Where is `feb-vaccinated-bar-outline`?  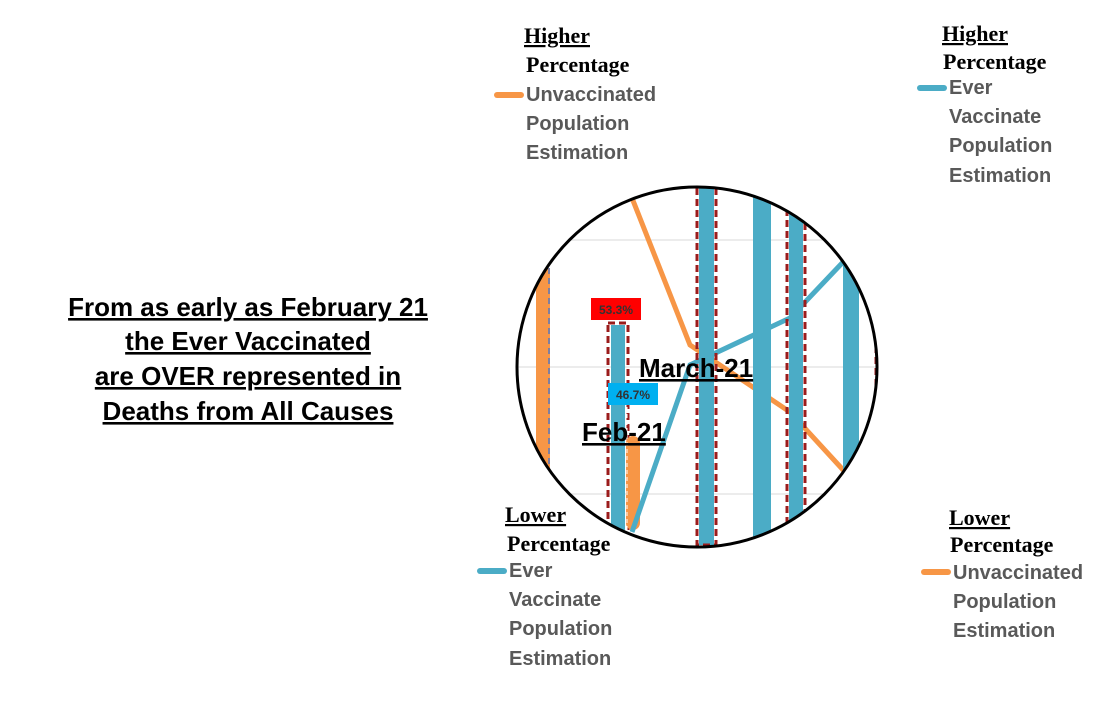 feb-vaccinated-bar-outline is located at coordinates (618, 428).